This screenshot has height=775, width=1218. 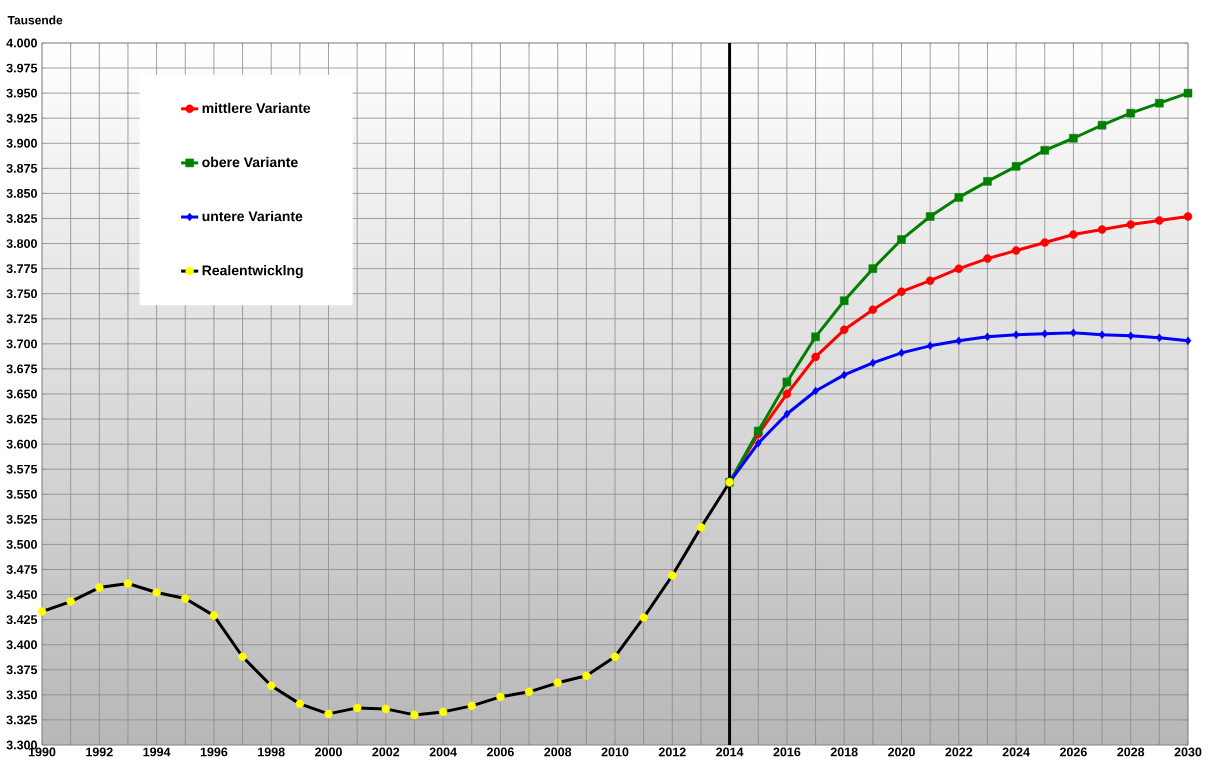 I want to click on x-tick-label: 1994, so click(x=157, y=752).